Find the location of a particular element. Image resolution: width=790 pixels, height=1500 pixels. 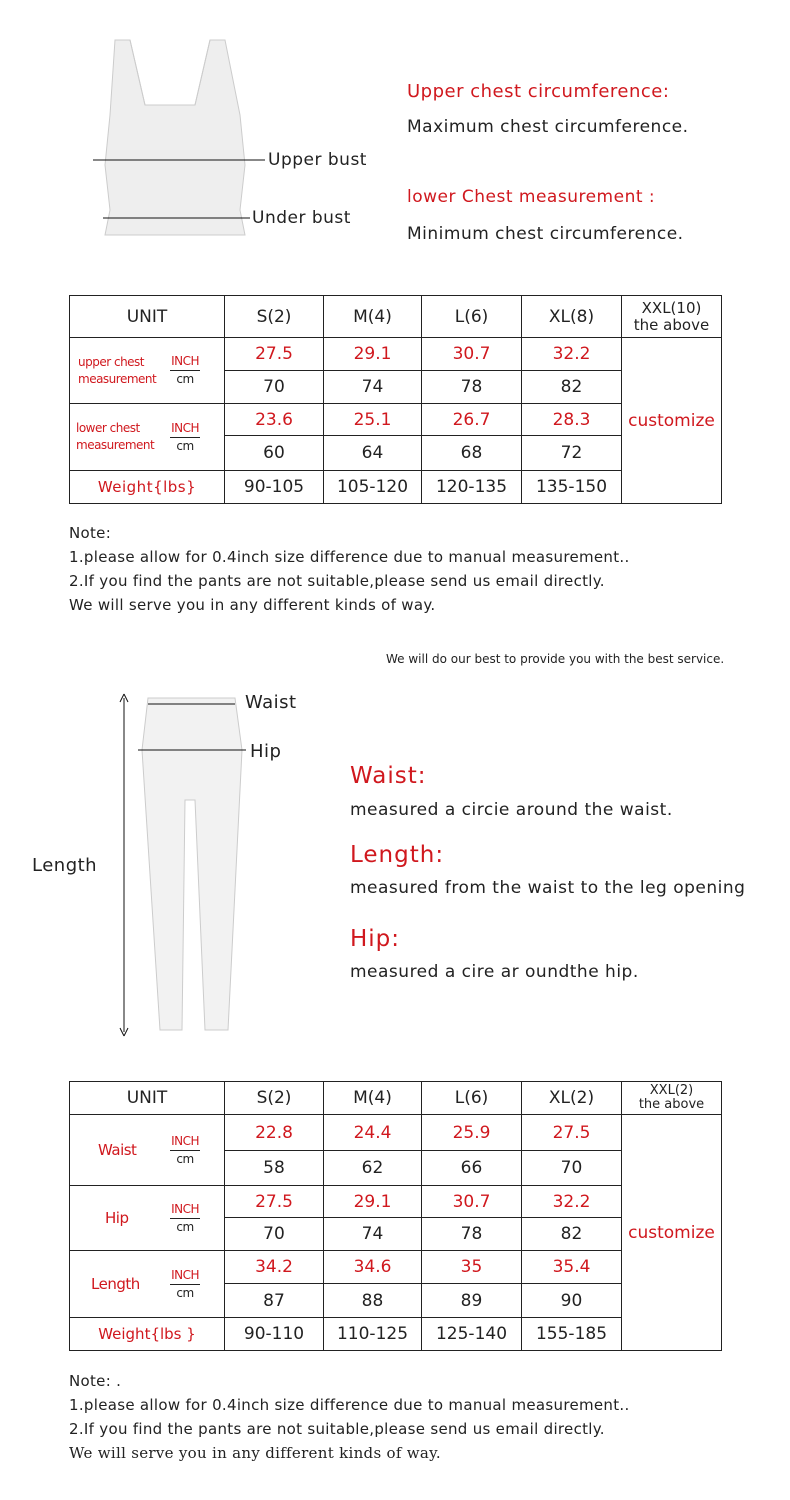

cell-inch: 25.9 is located at coordinates (471, 1132).